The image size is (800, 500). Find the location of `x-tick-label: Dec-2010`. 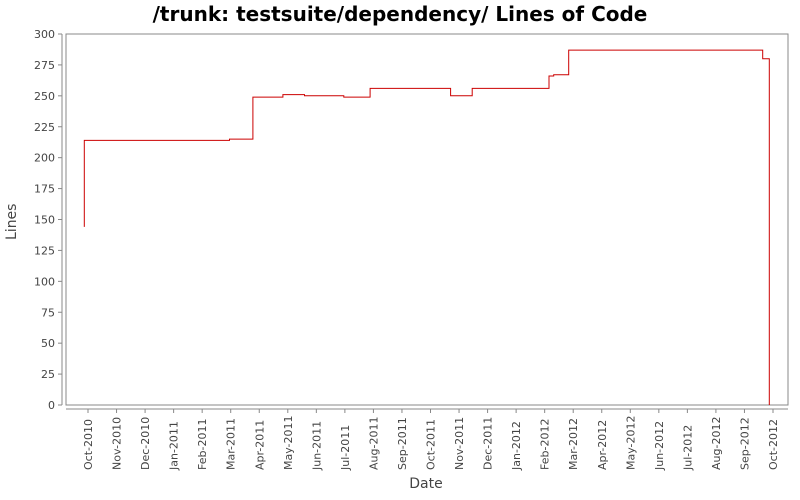

x-tick-label: Dec-2010 is located at coordinates (145, 443).